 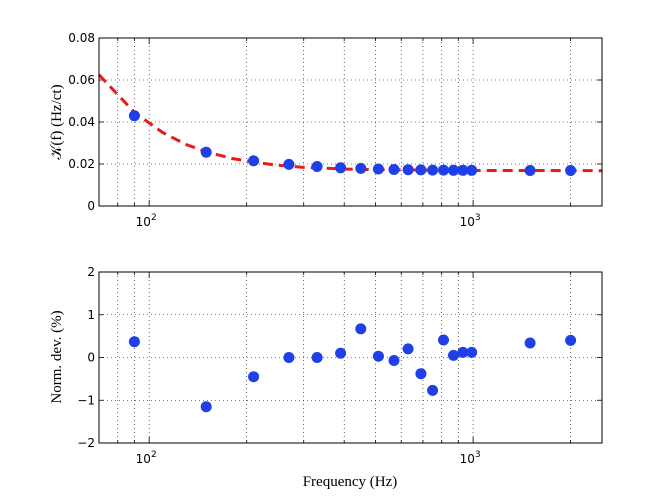 I want to click on bottom-y-axis-label: Norm. dev. (%), so click(x=57, y=356).